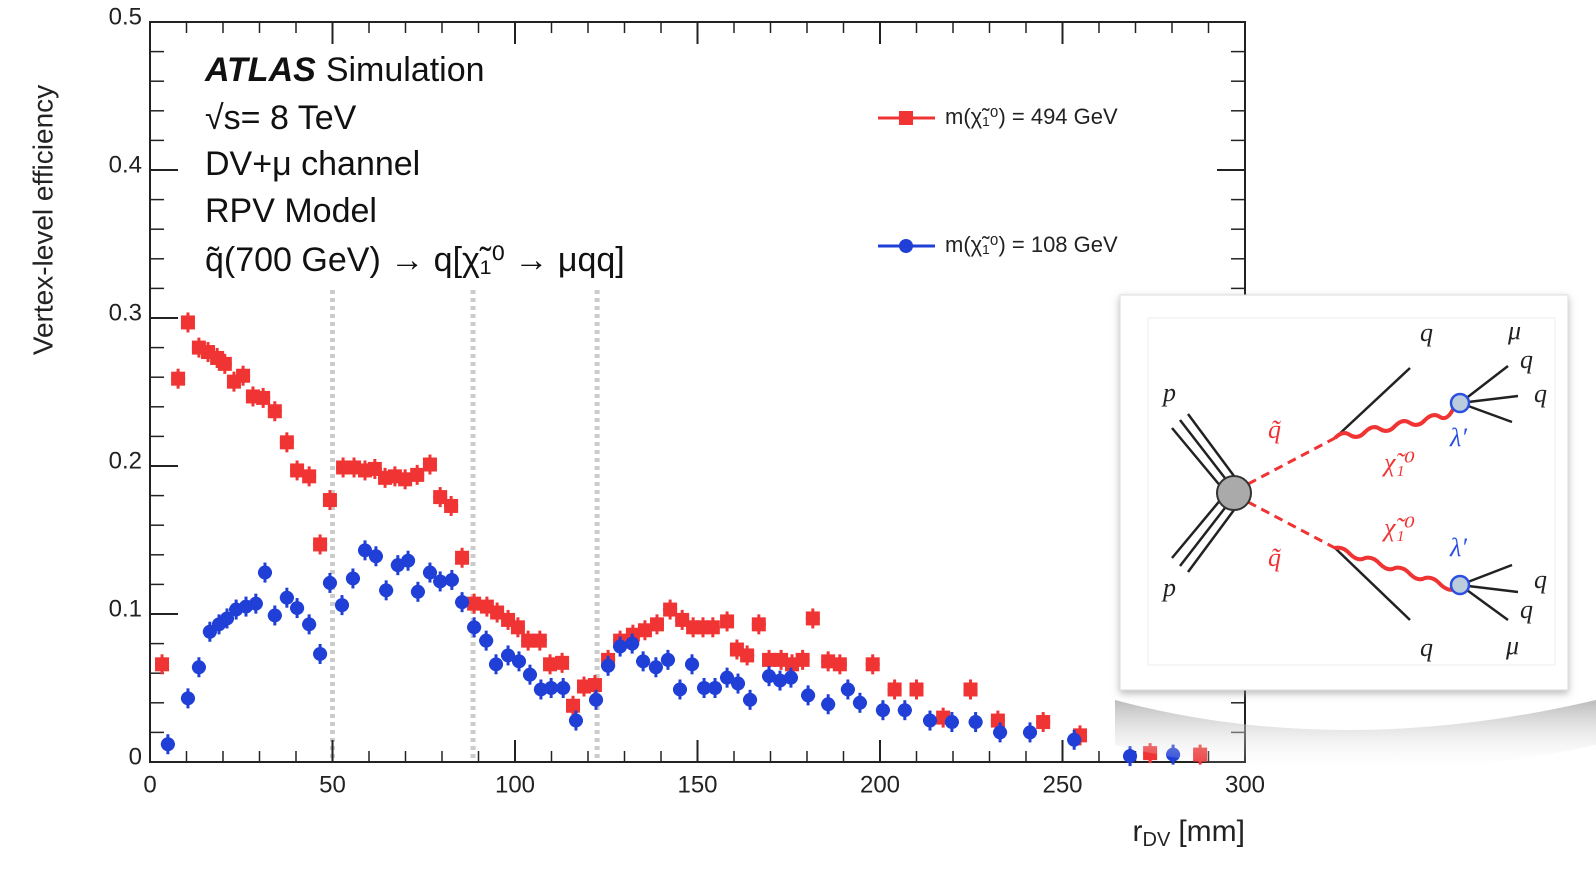 This screenshot has height=873, width=1596. I want to click on neutralino-lines, so click(1395, 498).